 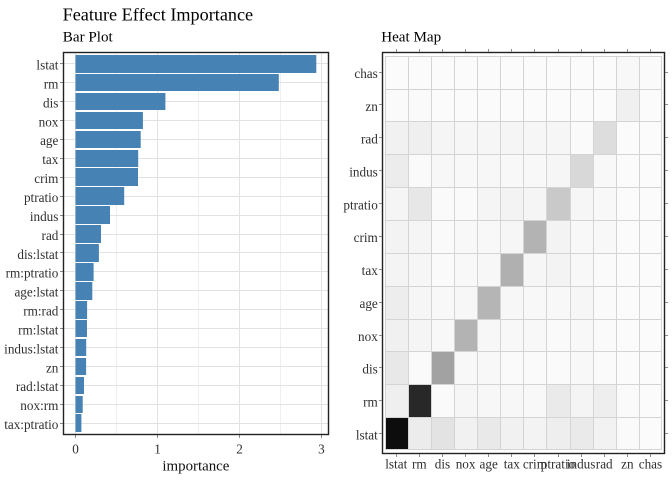 What do you see at coordinates (321, 448) in the screenshot?
I see `svg-text: 3` at bounding box center [321, 448].